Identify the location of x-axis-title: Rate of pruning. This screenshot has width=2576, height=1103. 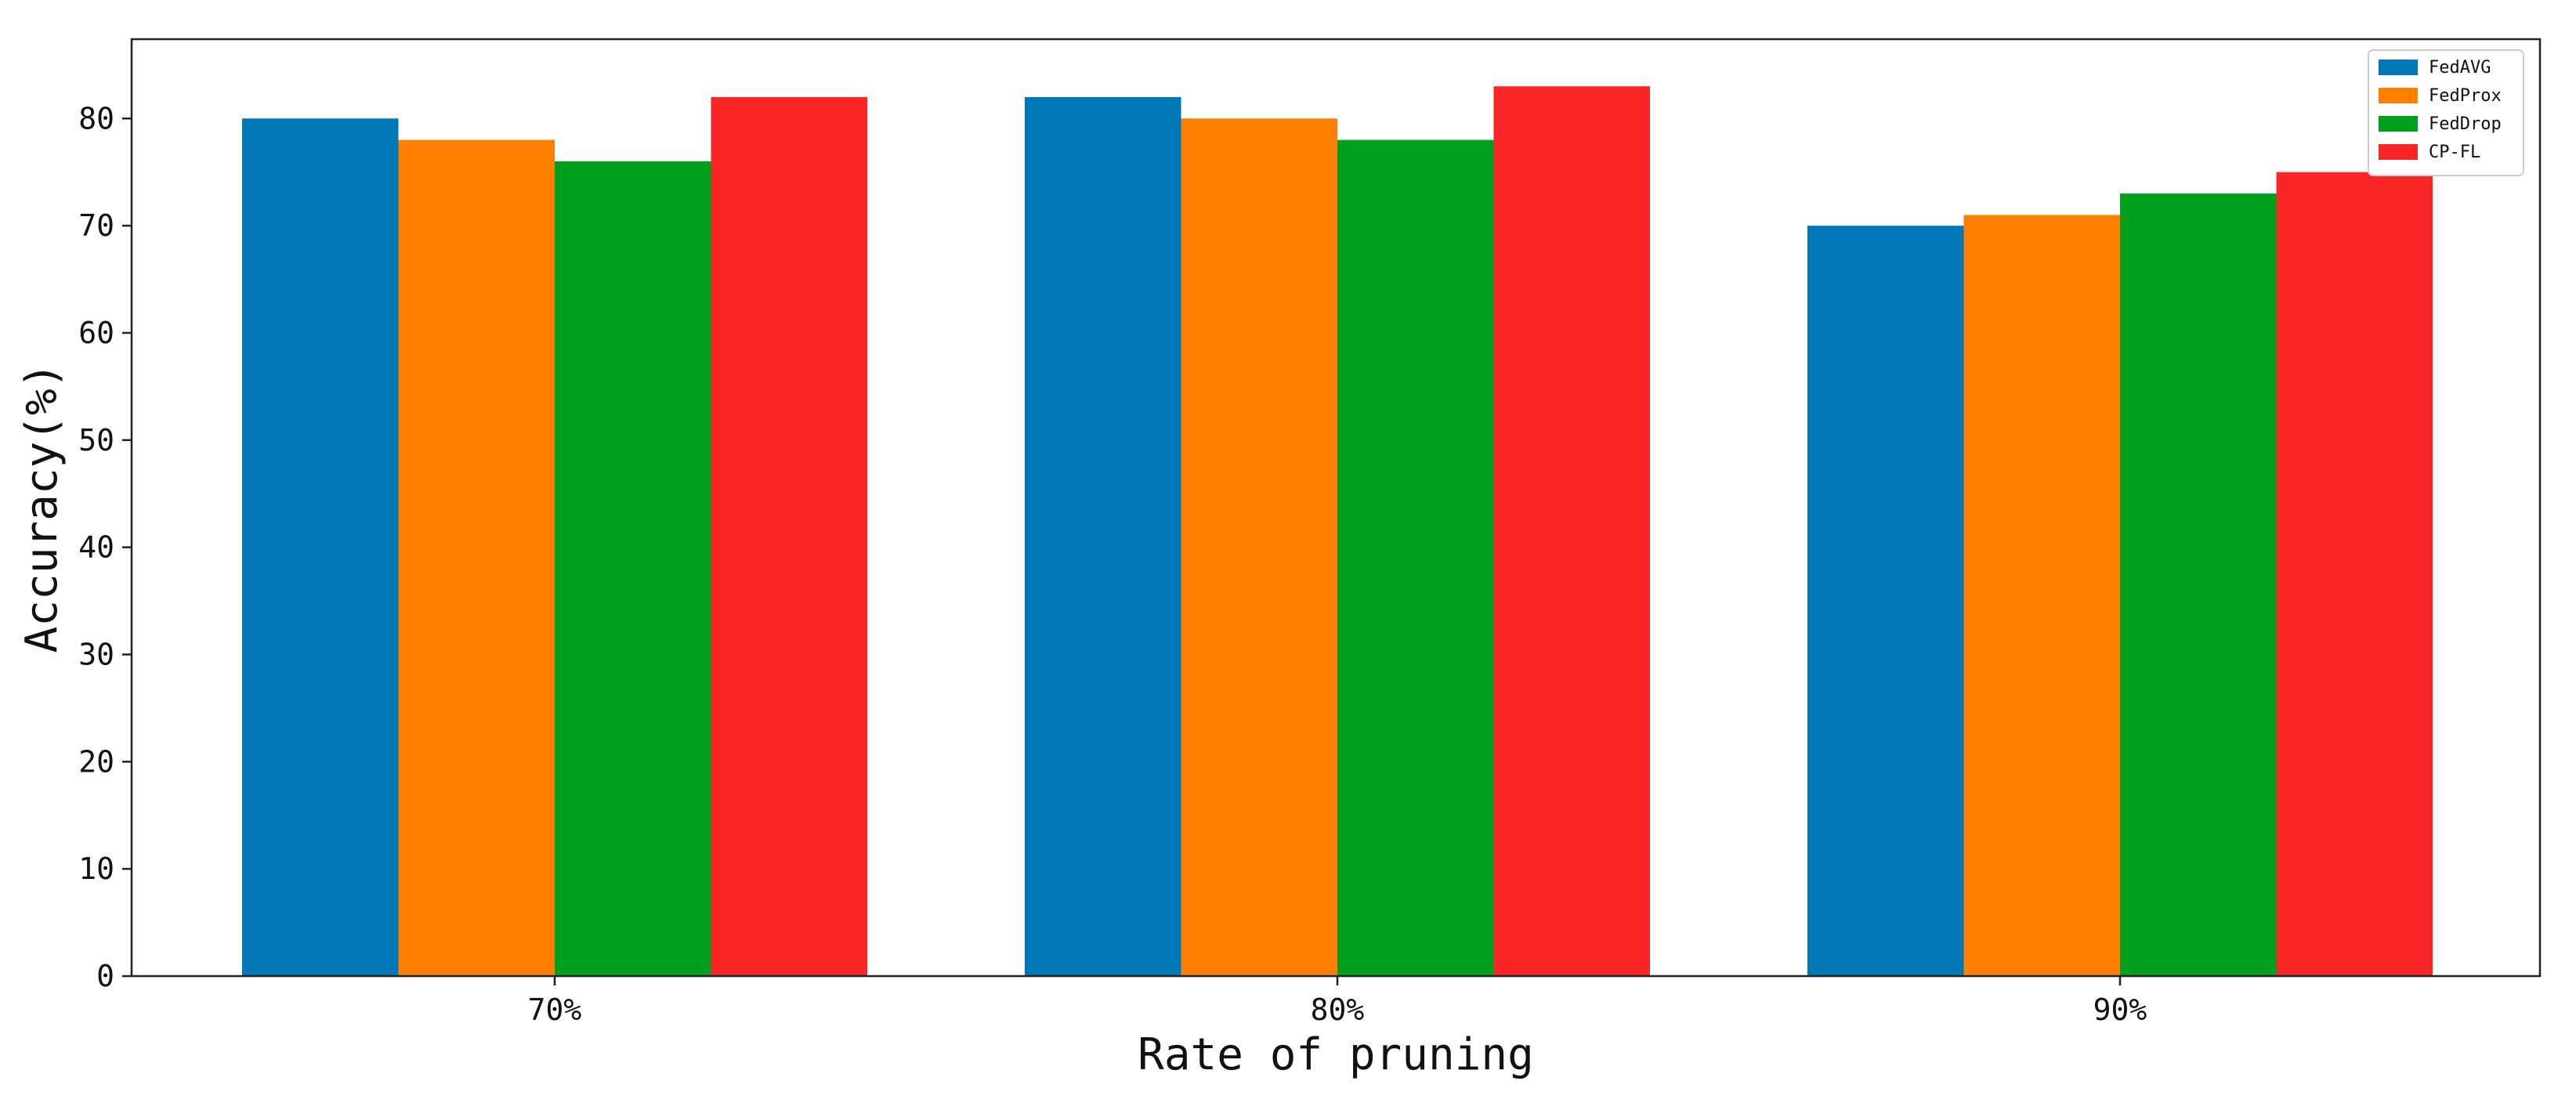
(1336, 1054).